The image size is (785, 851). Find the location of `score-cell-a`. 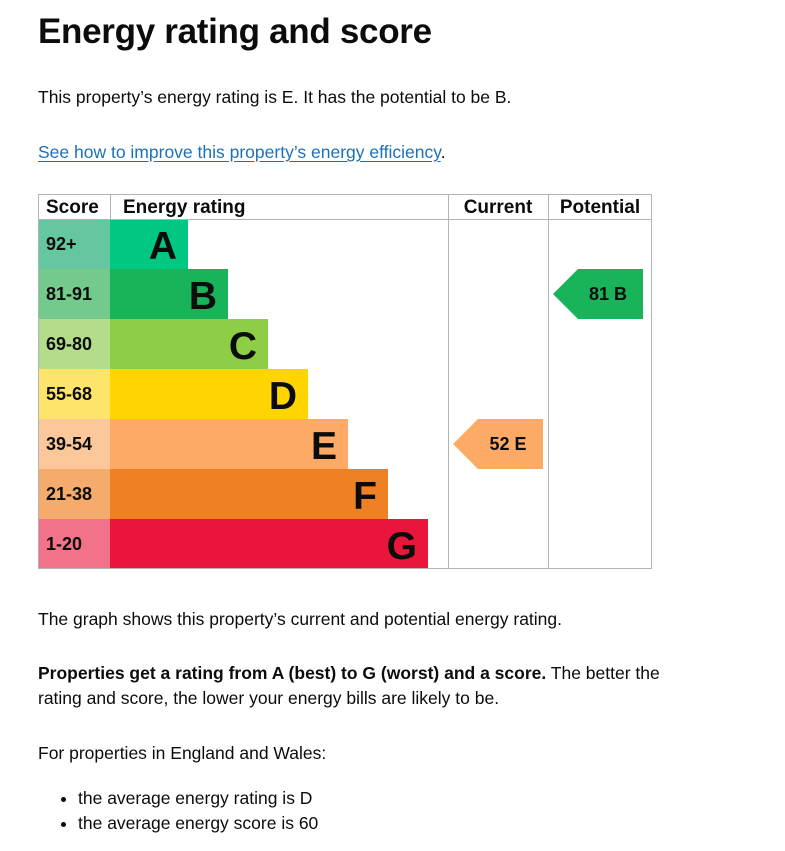

score-cell-a is located at coordinates (74, 244).